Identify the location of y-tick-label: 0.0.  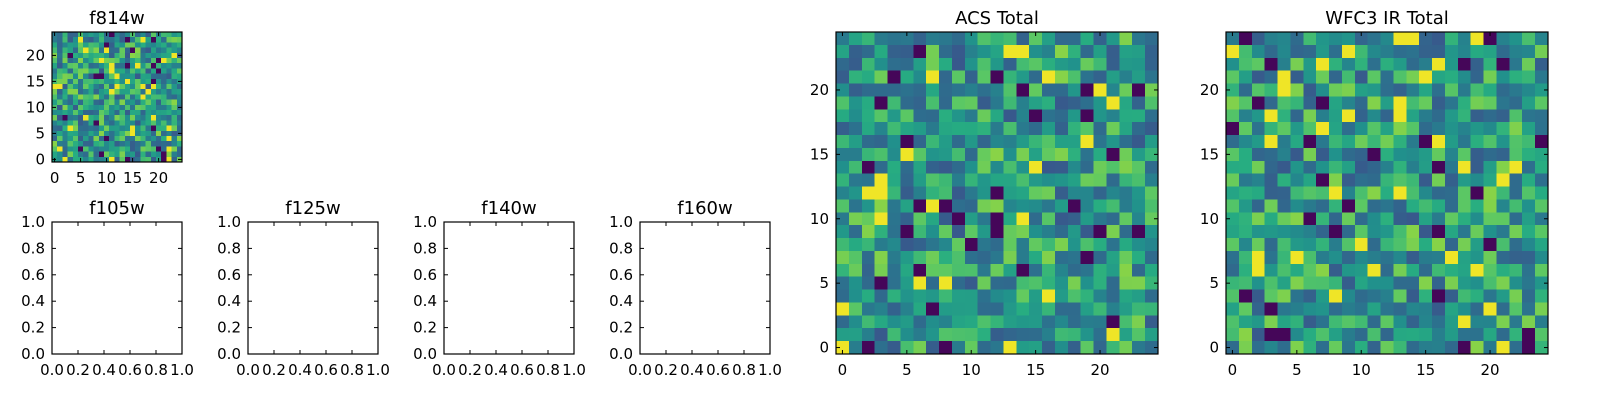
(621, 354).